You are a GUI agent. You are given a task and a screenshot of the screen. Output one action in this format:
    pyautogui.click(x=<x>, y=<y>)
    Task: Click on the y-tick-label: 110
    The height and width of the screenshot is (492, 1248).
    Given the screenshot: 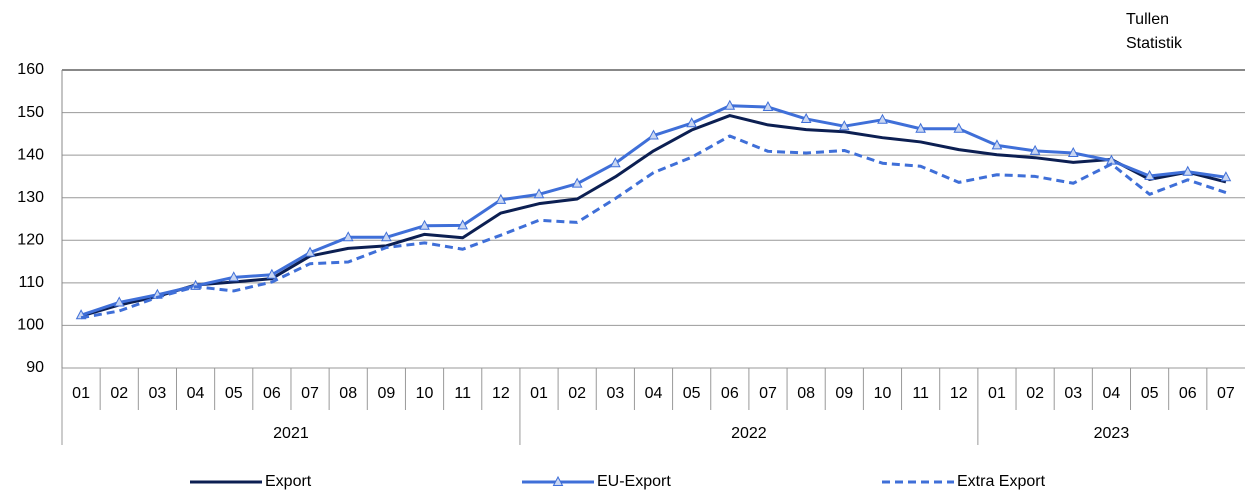 What is the action you would take?
    pyautogui.click(x=31, y=282)
    